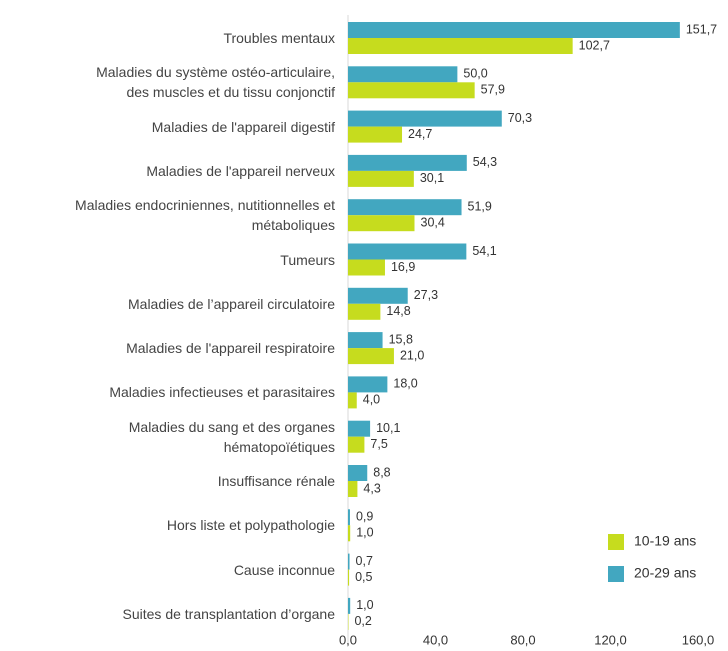  I want to click on value-label: 7,5, so click(378, 444).